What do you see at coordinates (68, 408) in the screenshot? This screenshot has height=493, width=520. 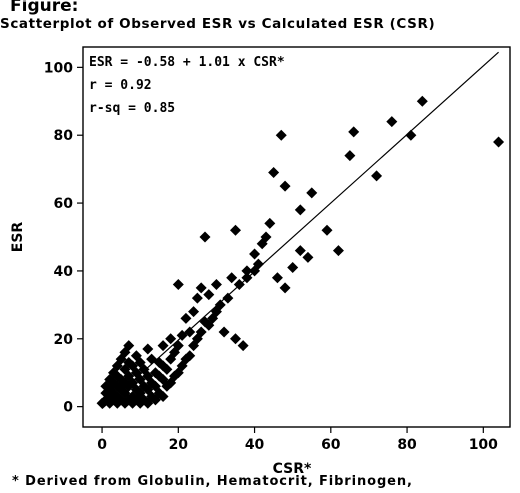 I see `y-tick-label: 0` at bounding box center [68, 408].